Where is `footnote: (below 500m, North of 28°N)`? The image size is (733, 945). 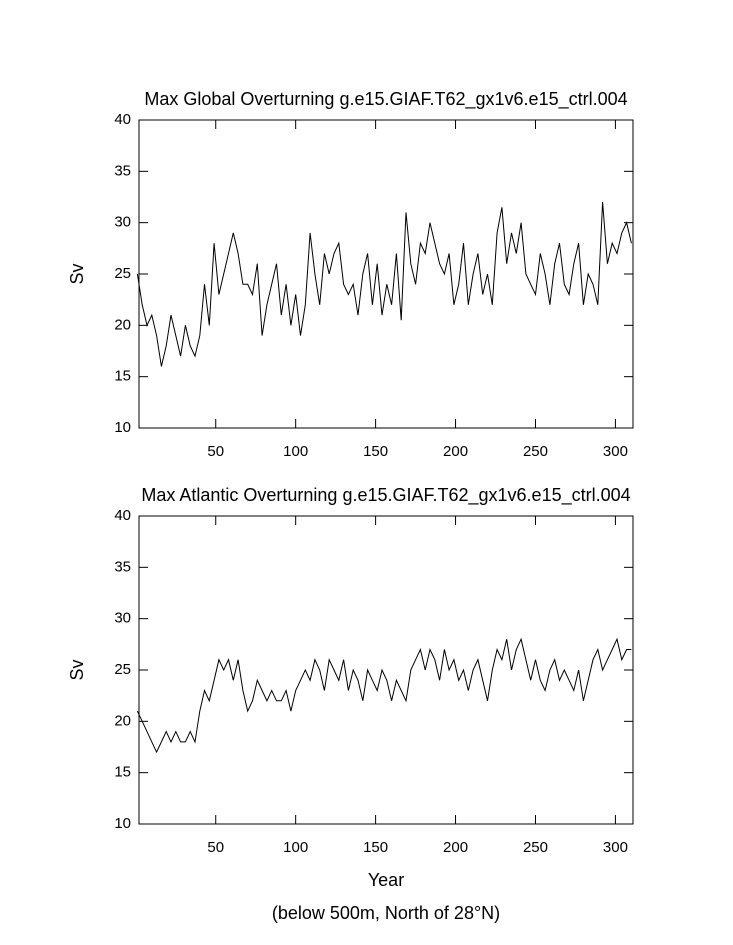
footnote: (below 500m, North of 28°N) is located at coordinates (386, 913).